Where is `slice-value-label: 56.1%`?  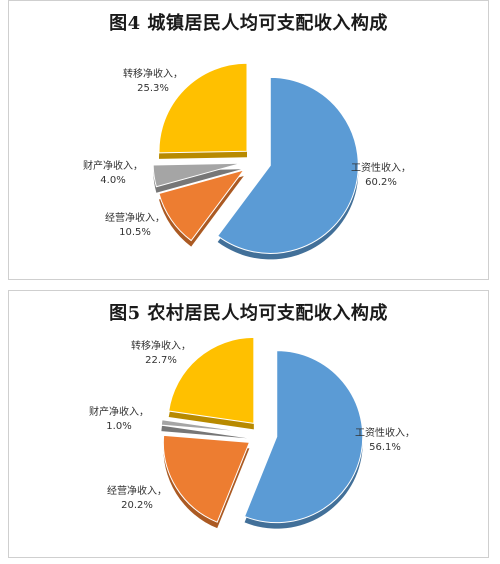
slice-value-label: 56.1% is located at coordinates (385, 447).